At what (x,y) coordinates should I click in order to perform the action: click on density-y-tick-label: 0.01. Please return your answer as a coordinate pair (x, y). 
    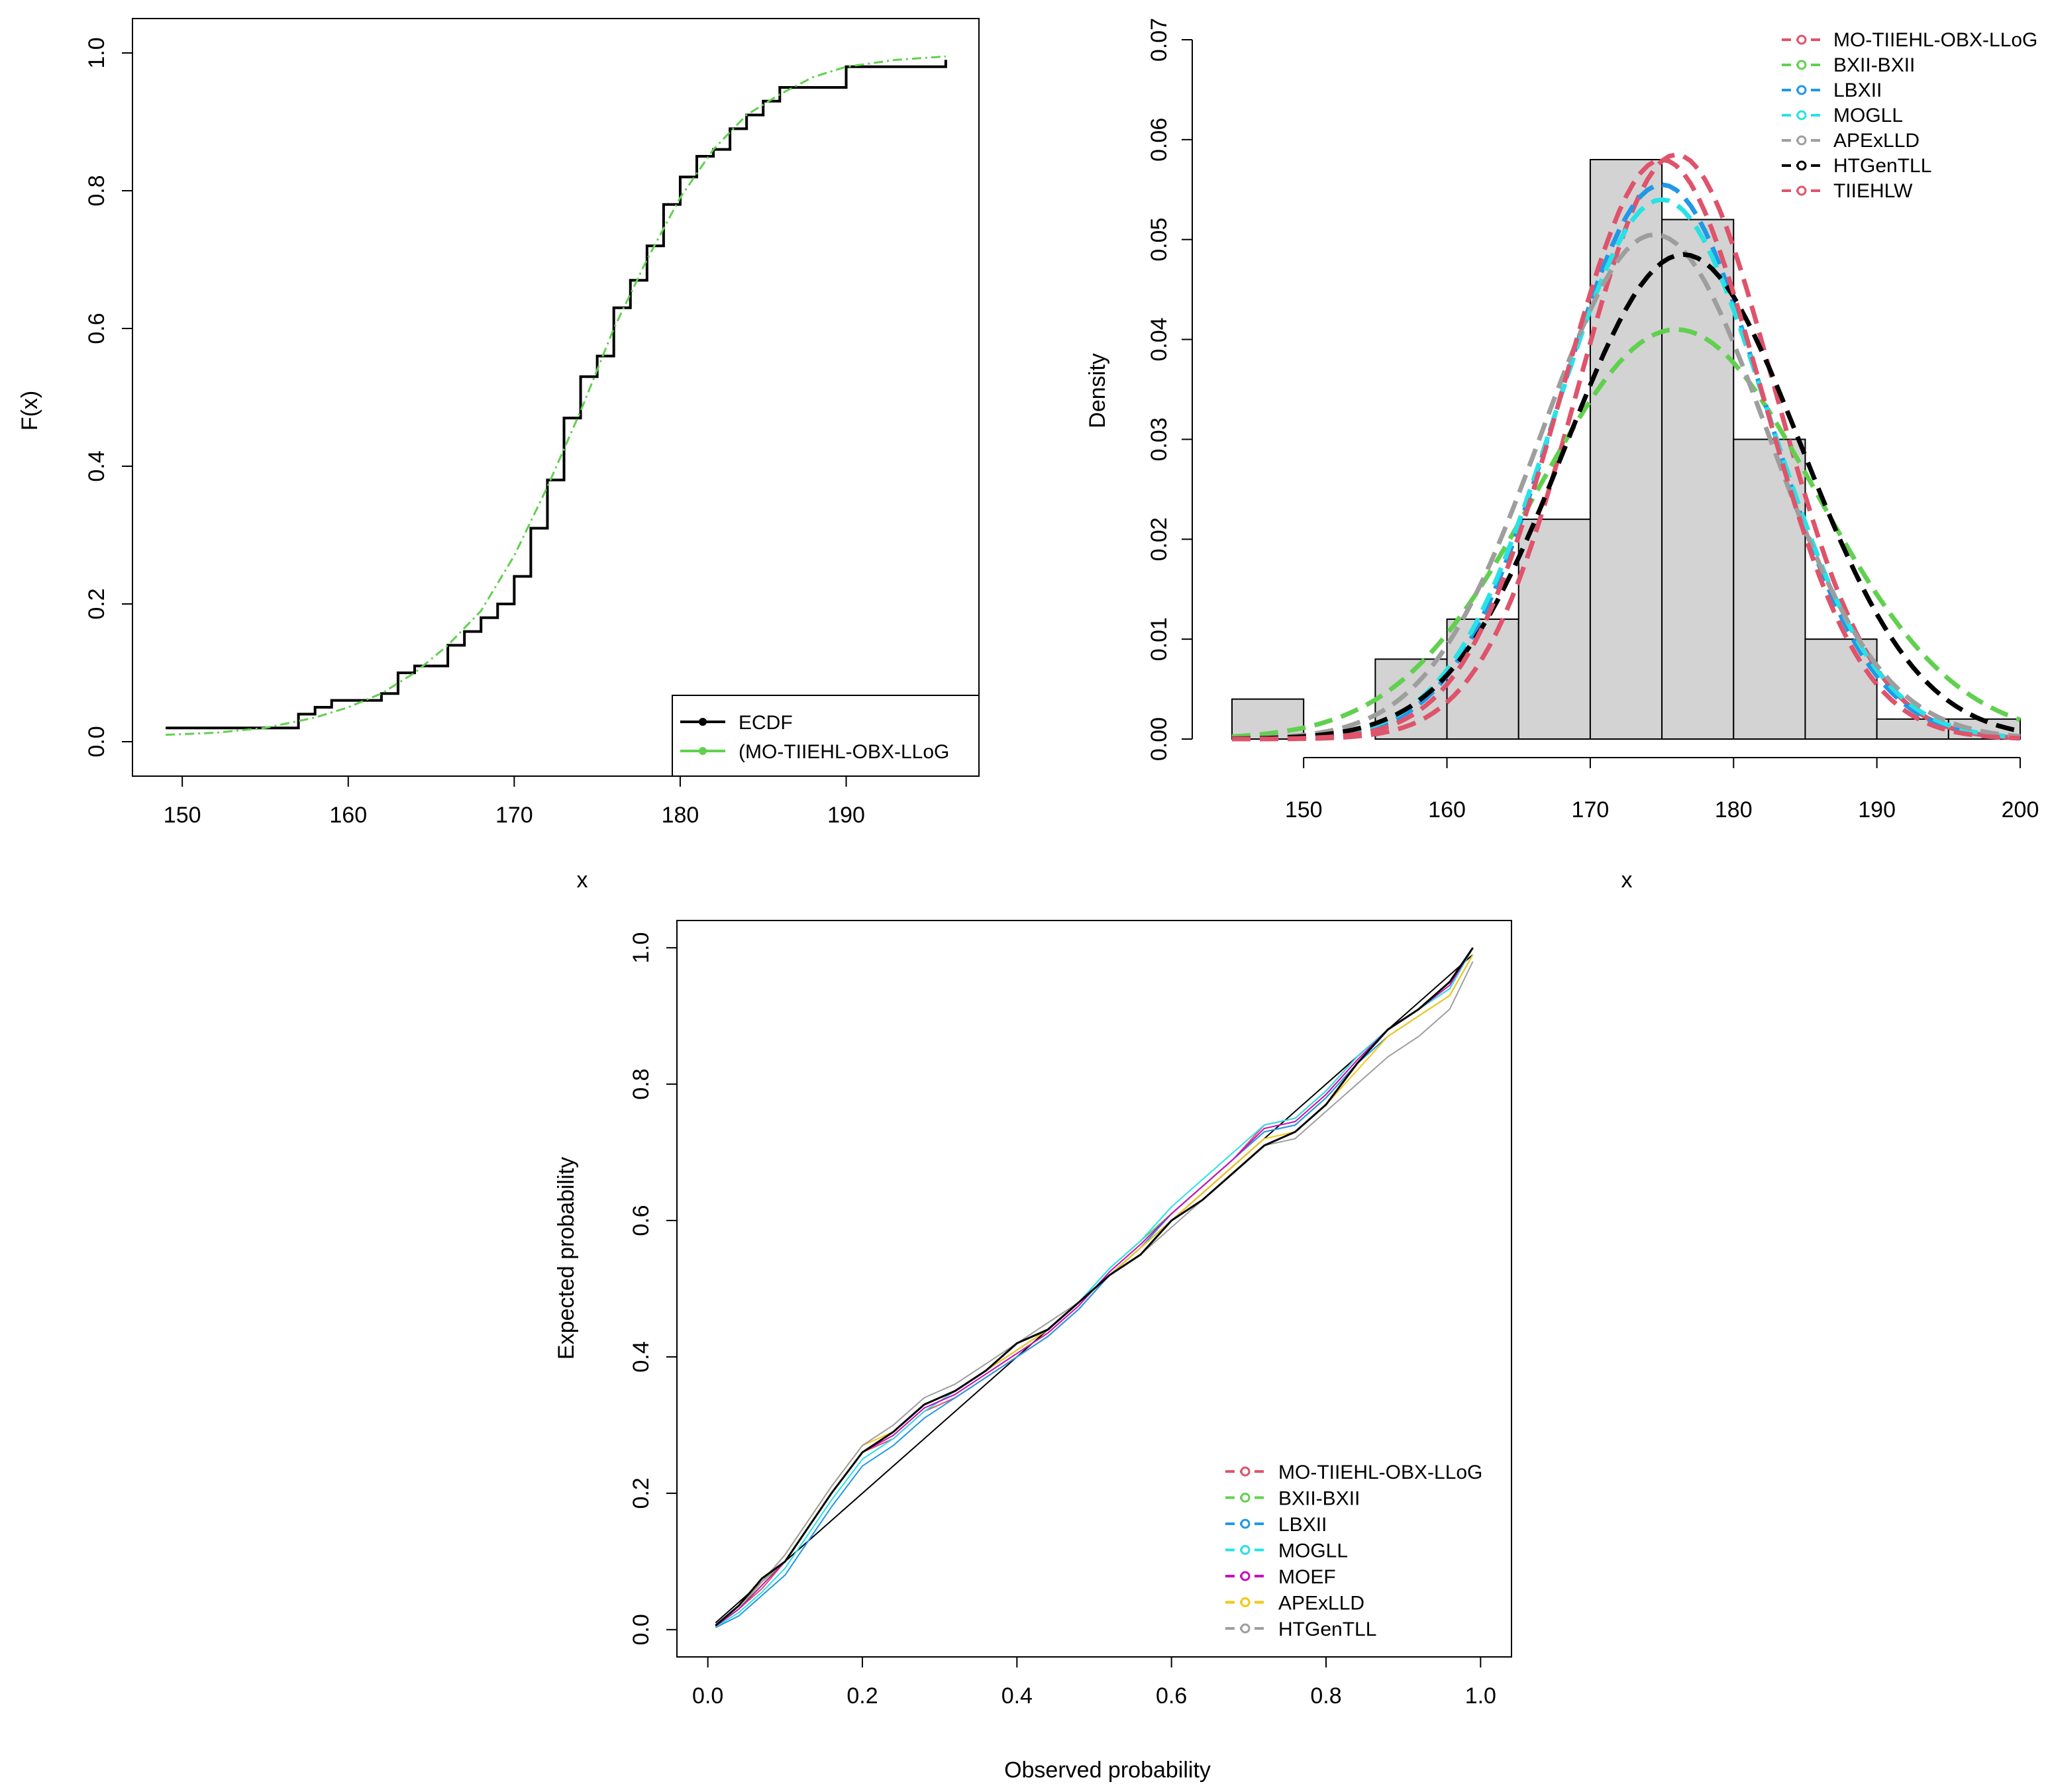
    Looking at the image, I should click on (1159, 639).